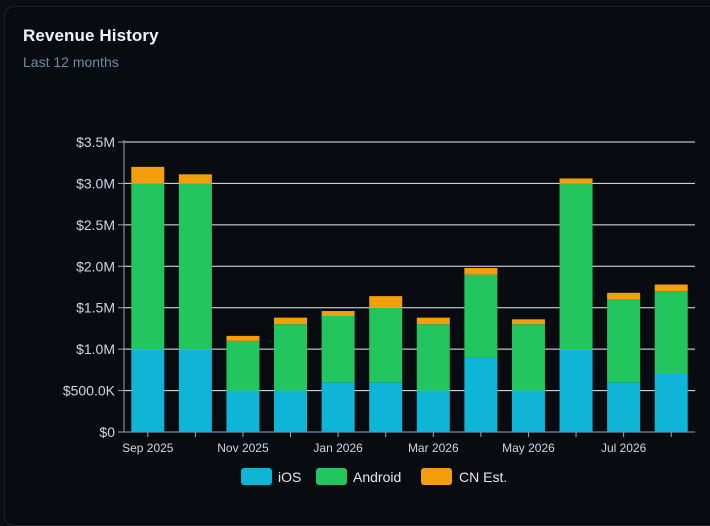 This screenshot has width=710, height=526. Describe the element at coordinates (89, 391) in the screenshot. I see `y-tick-label: $500.0K` at that location.